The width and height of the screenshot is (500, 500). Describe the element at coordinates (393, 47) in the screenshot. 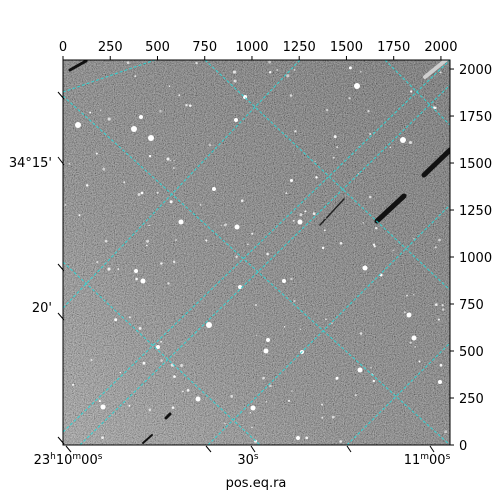

I see `top-tick-label-7: 1750` at that location.